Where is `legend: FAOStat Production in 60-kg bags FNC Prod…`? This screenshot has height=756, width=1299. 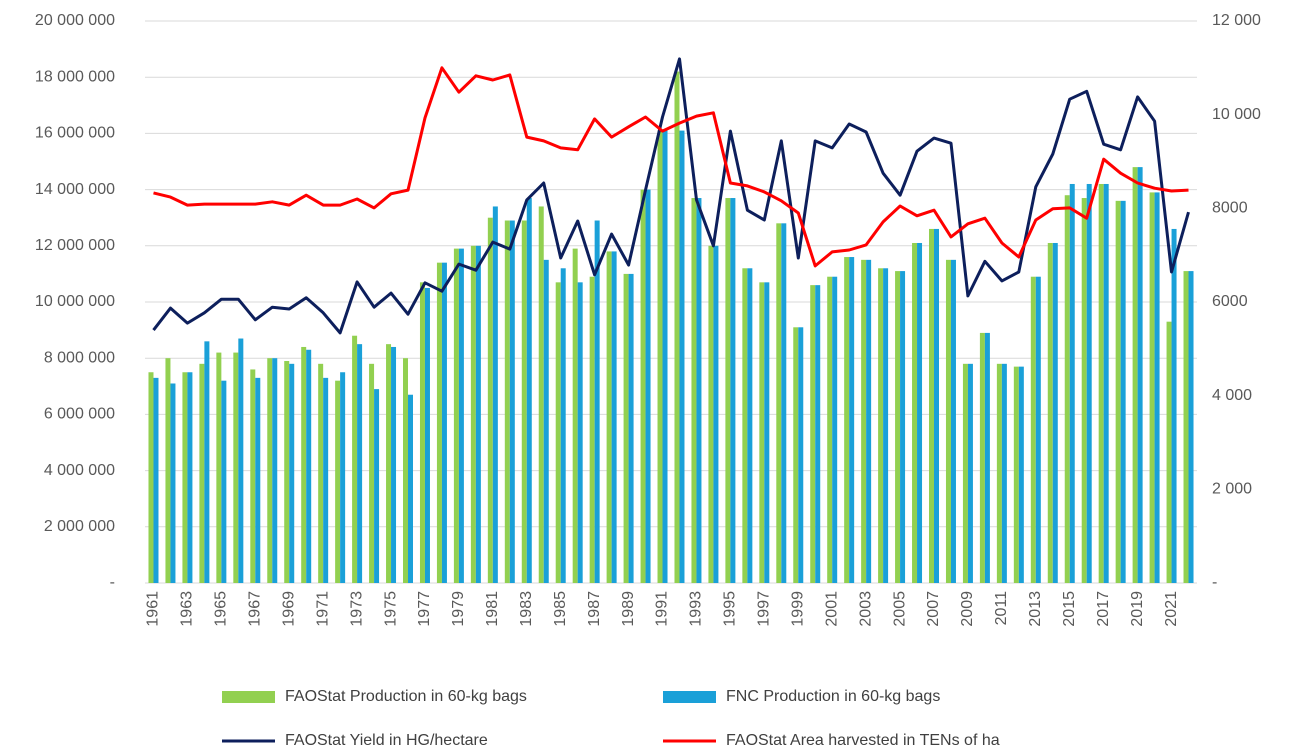
legend: FAOStat Production in 60-kg bags FNC Prod… is located at coordinates (611, 718).